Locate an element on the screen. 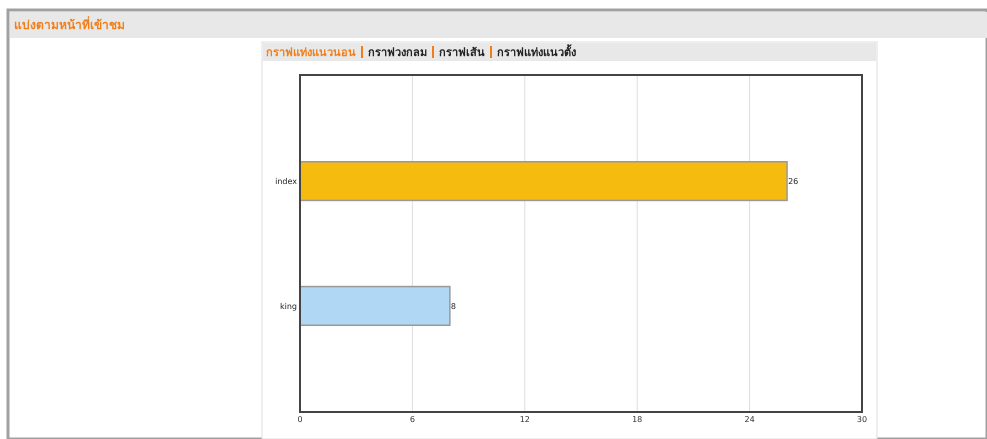 This screenshot has height=439, width=987. x-tick-label: 12 is located at coordinates (525, 419).